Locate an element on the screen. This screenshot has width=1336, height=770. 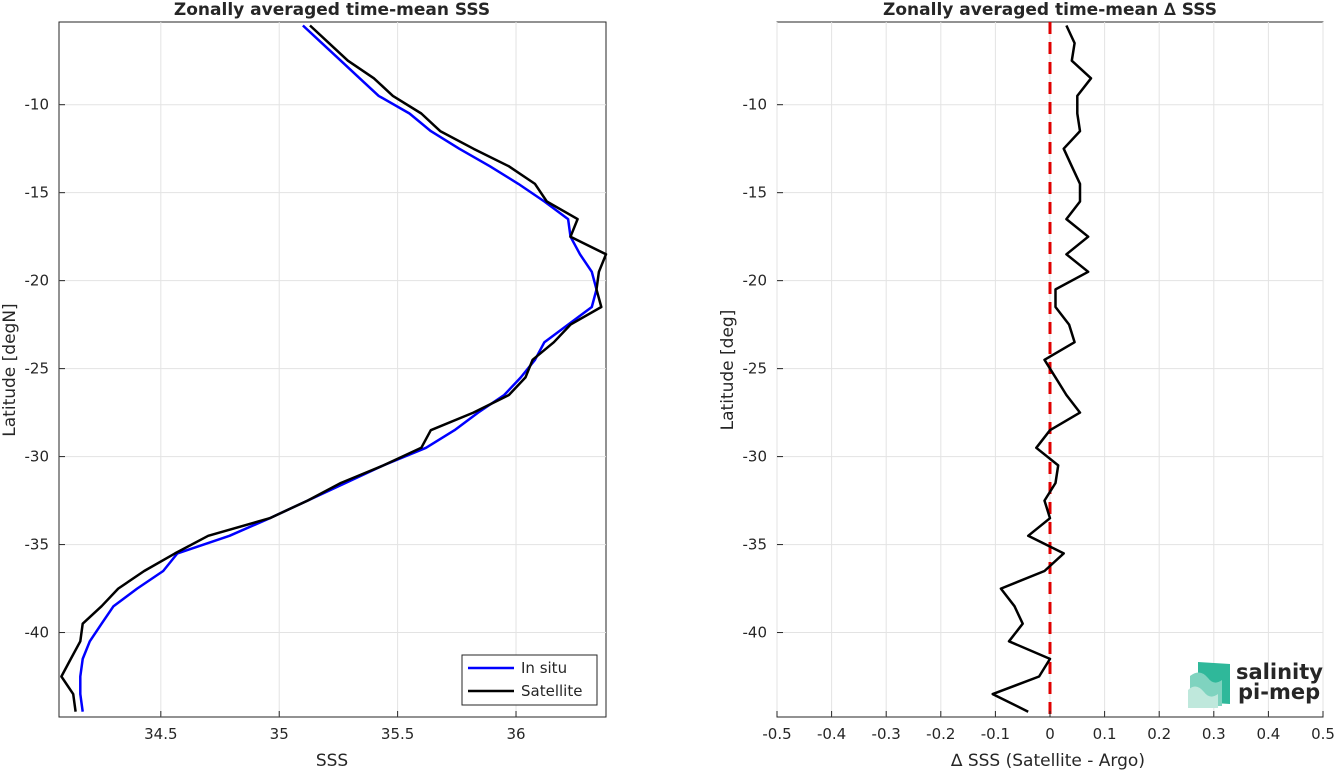
sss-y-tick-label: -10 is located at coordinates (37, 105).